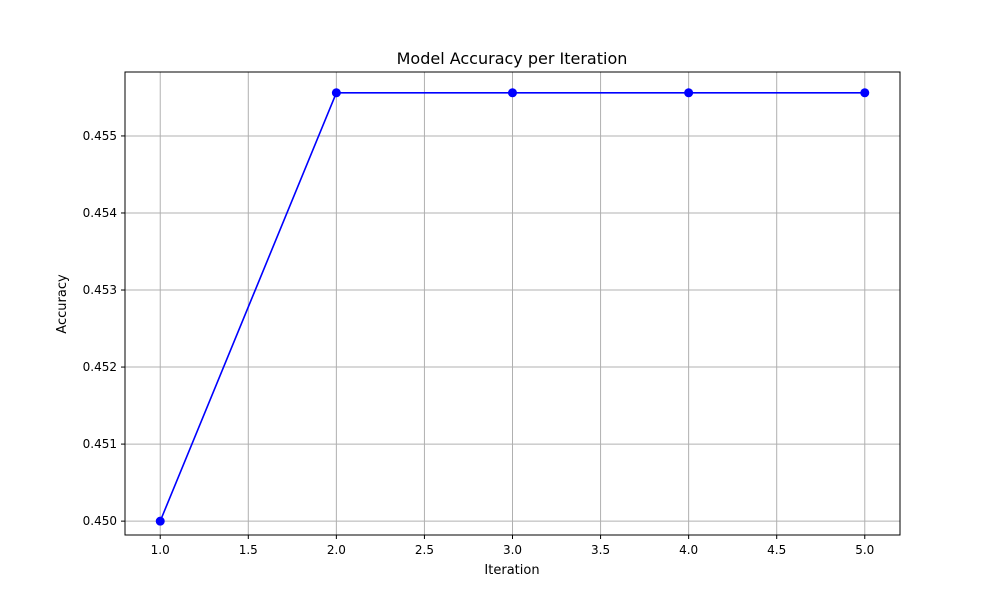  Describe the element at coordinates (776, 550) in the screenshot. I see `x-tick-label: 4.5` at that location.